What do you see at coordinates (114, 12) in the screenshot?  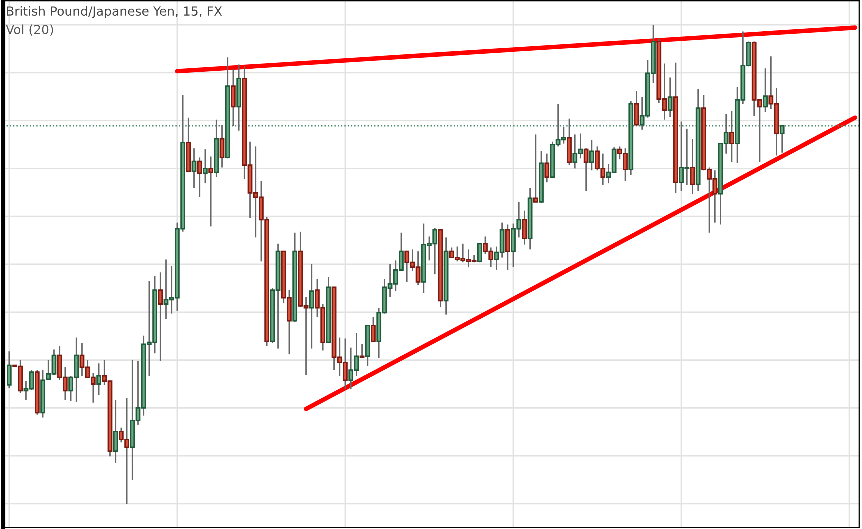 I see `chart-title: British Pound/Japanese Yen, 15, FX` at bounding box center [114, 12].